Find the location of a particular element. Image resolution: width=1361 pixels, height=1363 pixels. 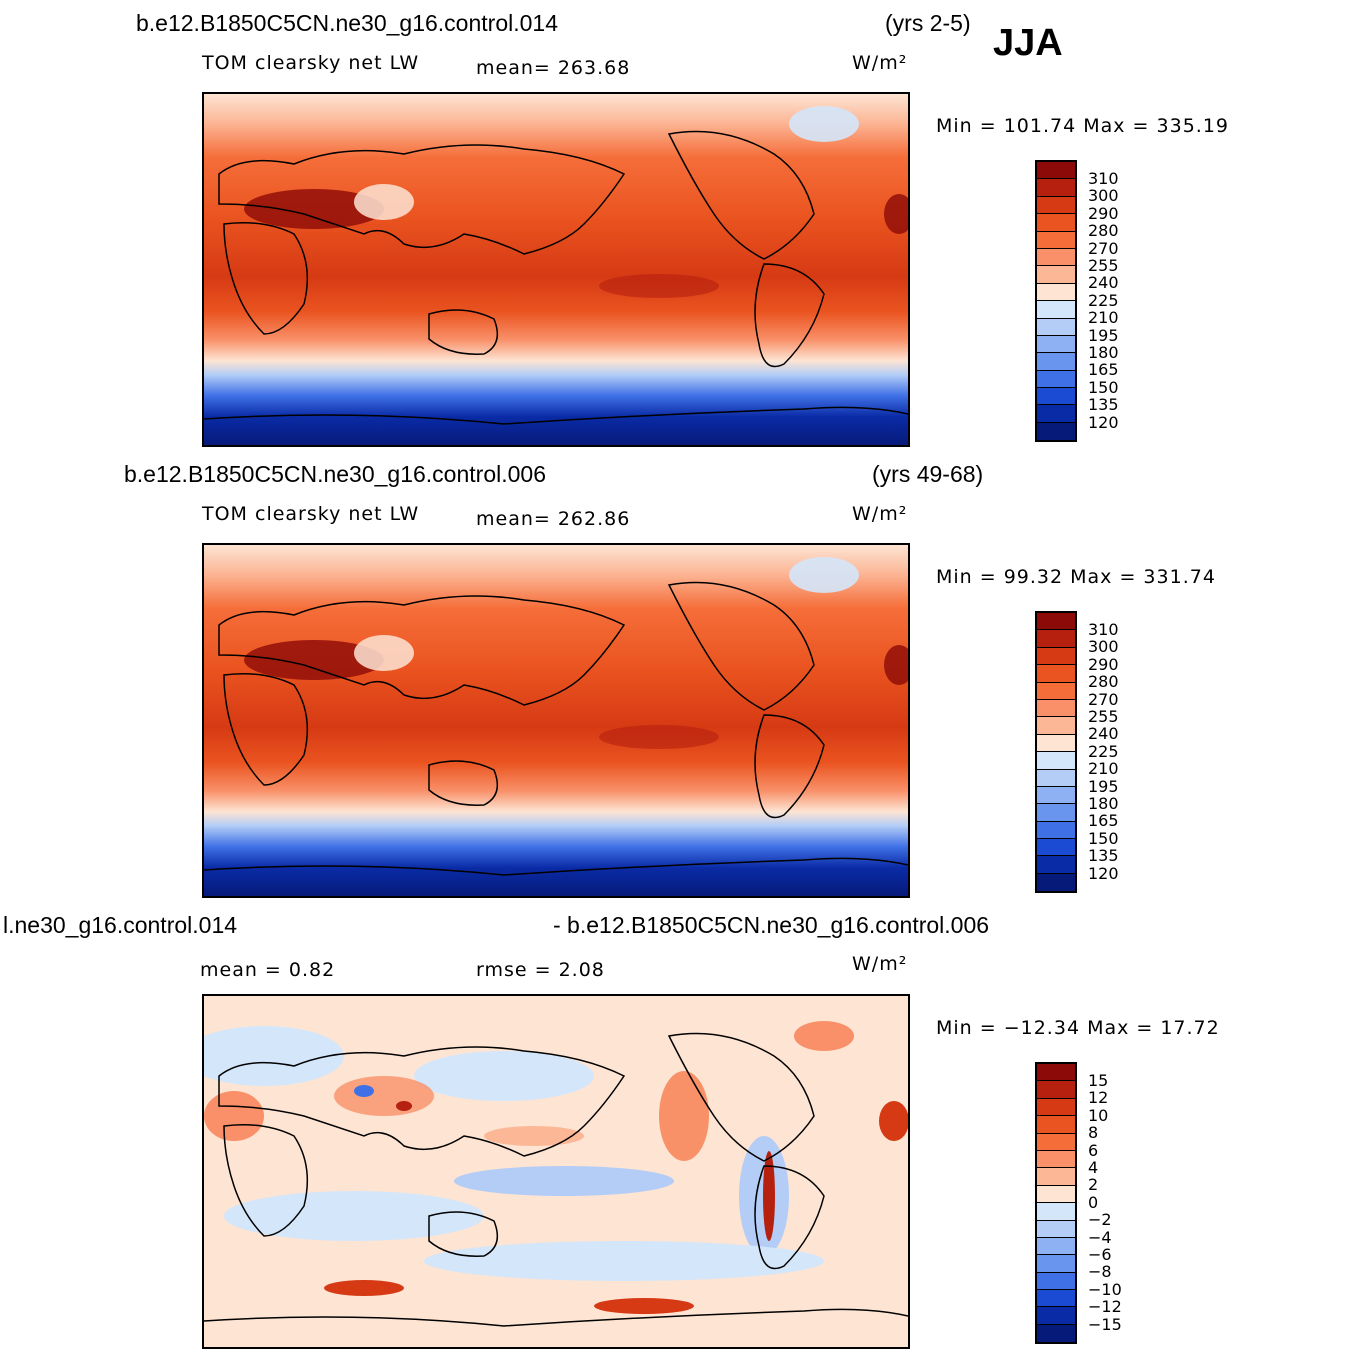

colorbar-label: 4 is located at coordinates (1093, 1167).